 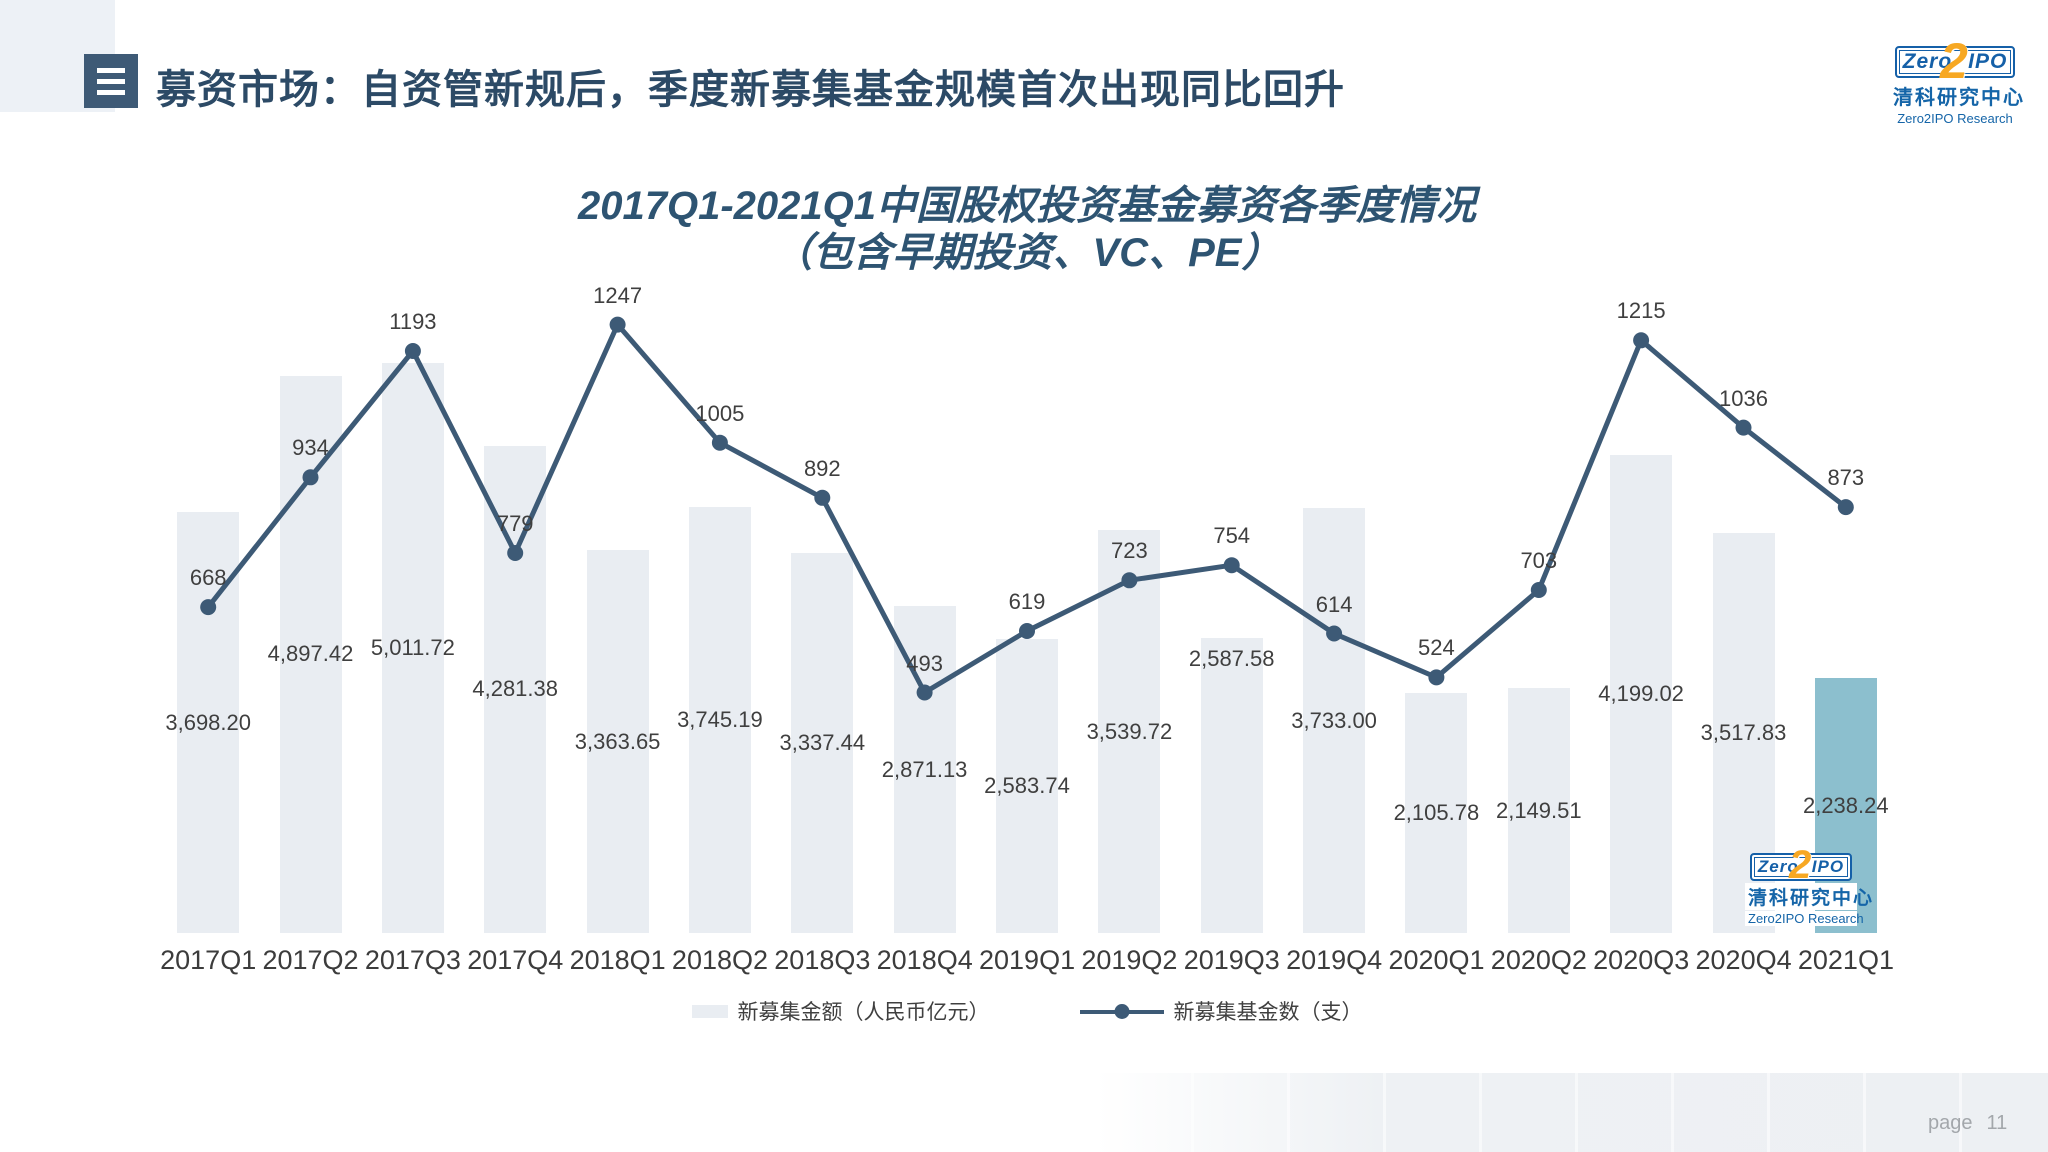 I want to click on watermark-two-text: 2, so click(x=1800, y=865).